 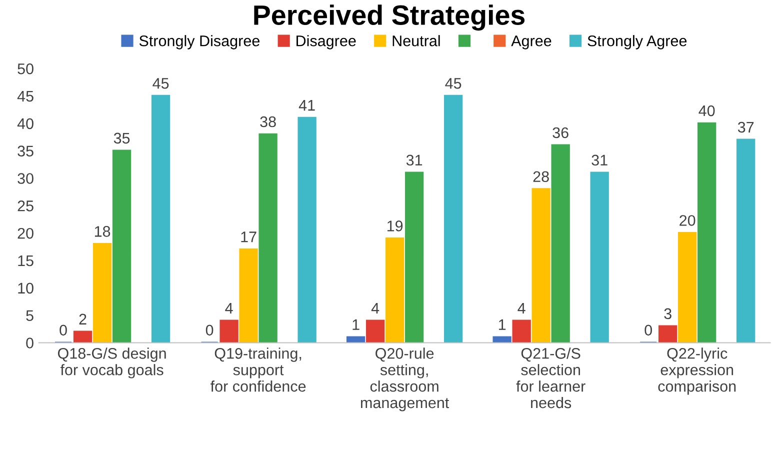 What do you see at coordinates (122, 138) in the screenshot?
I see `data-label: 35` at bounding box center [122, 138].